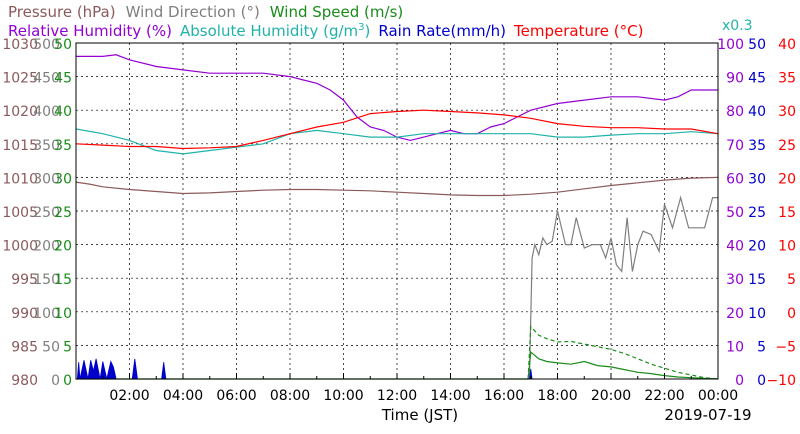  What do you see at coordinates (62, 12) in the screenshot?
I see `legend-entry: Pressure (hPa)` at bounding box center [62, 12].